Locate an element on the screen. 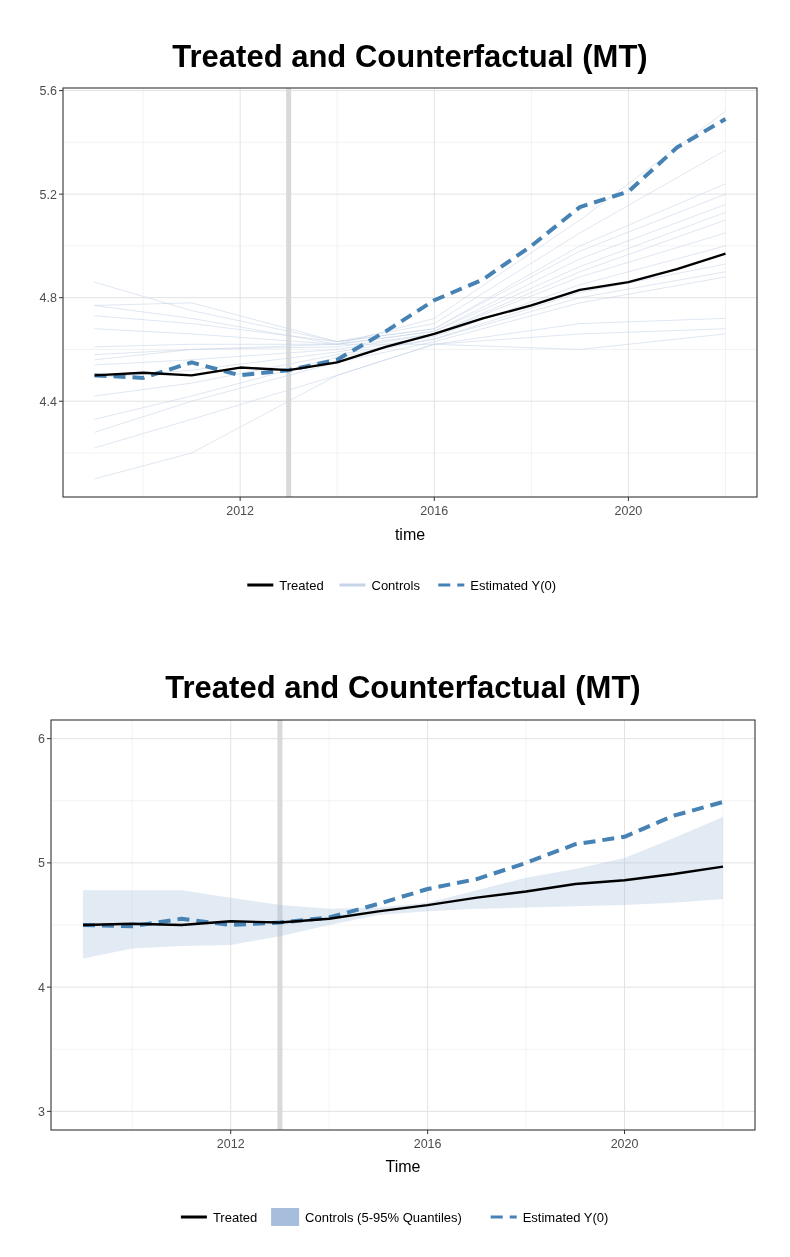 The height and width of the screenshot is (1257, 790). y-tick-label: 5 is located at coordinates (42, 863).